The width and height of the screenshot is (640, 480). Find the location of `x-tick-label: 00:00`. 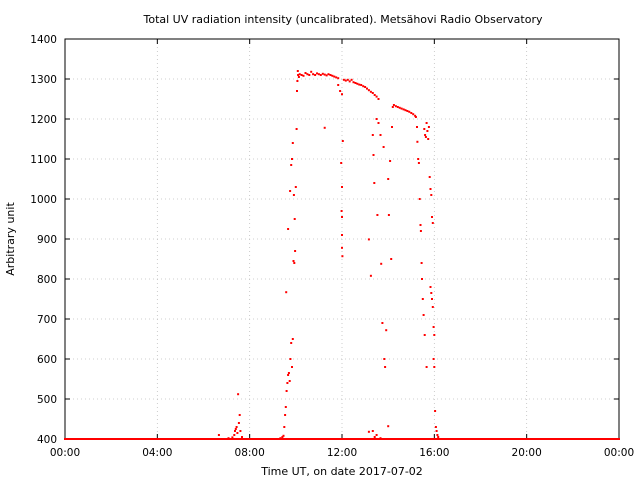

x-tick-label: 00:00 is located at coordinates (65, 453).